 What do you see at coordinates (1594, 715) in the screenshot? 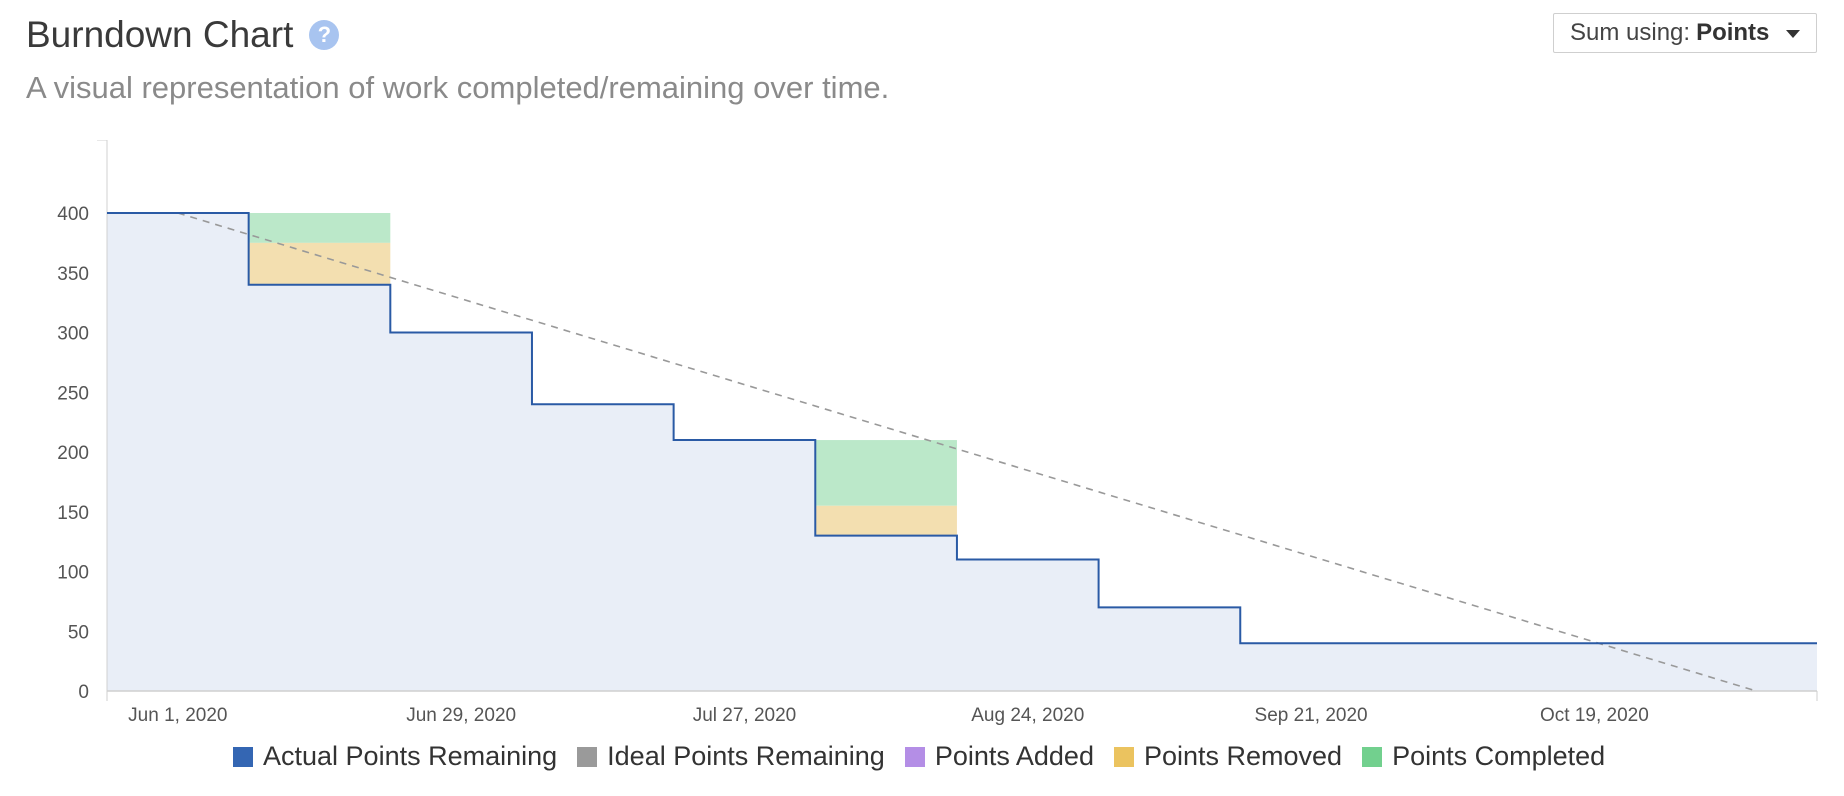
I see `x-tick-label-5: Oct 19, 2020` at bounding box center [1594, 715].